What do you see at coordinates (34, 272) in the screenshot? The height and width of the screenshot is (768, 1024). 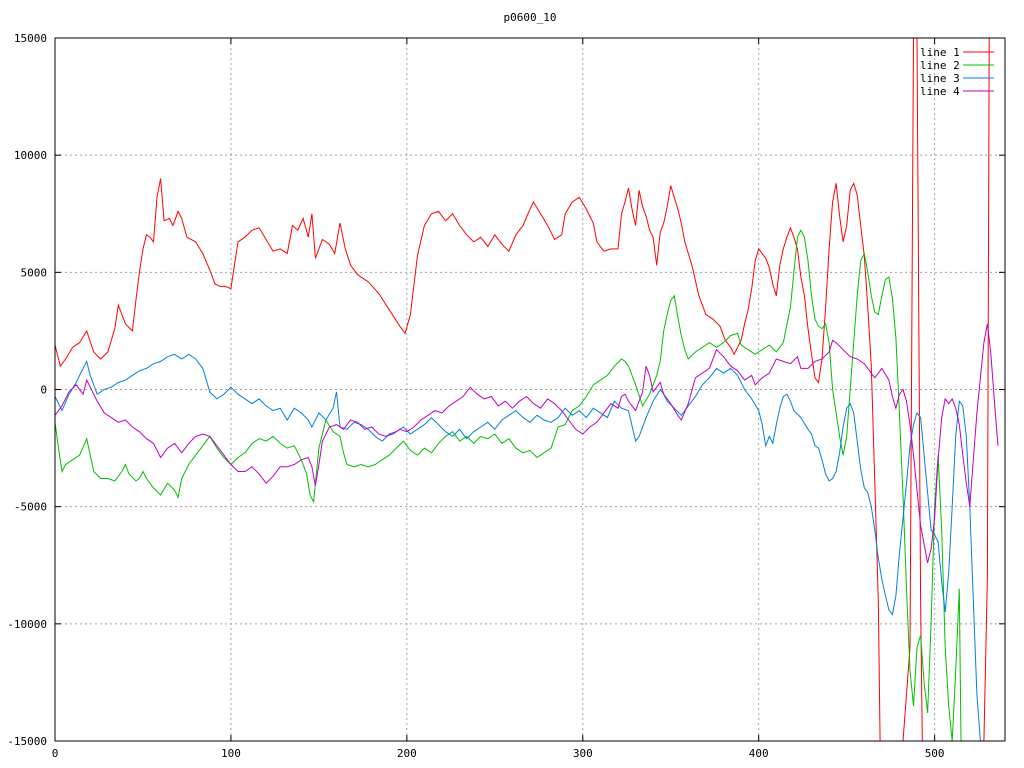 I see `y-tick-label: 5000` at bounding box center [34, 272].